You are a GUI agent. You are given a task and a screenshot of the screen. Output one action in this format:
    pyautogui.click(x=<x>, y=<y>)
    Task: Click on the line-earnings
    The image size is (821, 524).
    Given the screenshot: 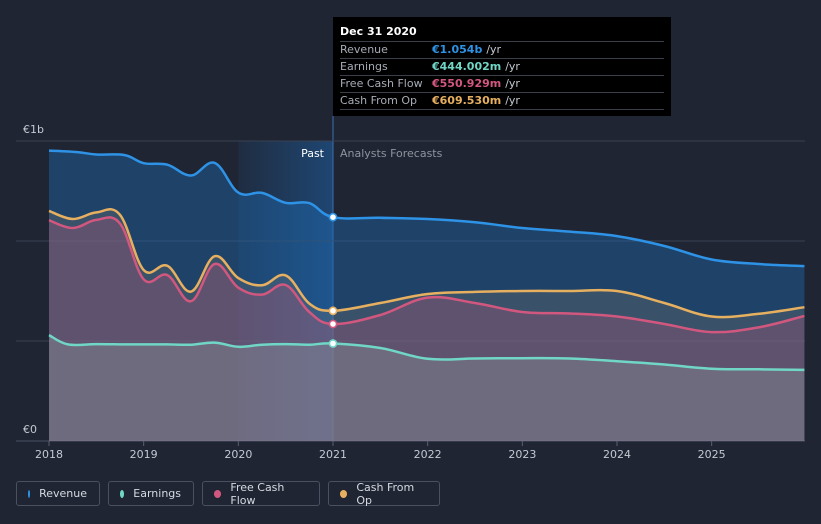 What is the action you would take?
    pyautogui.click(x=426, y=352)
    